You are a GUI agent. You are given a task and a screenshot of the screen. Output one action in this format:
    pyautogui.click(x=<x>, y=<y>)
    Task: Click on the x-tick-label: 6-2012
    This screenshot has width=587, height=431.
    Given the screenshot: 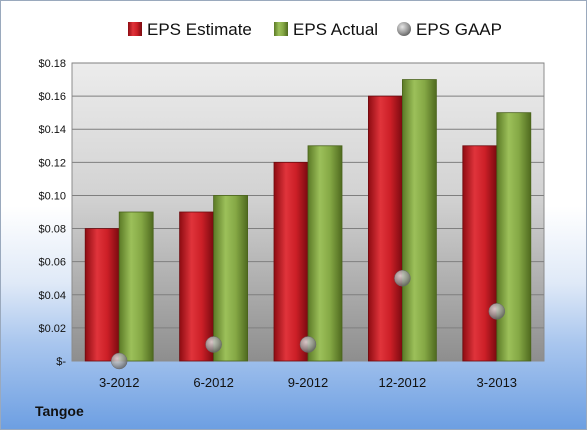 What is the action you would take?
    pyautogui.click(x=213, y=382)
    